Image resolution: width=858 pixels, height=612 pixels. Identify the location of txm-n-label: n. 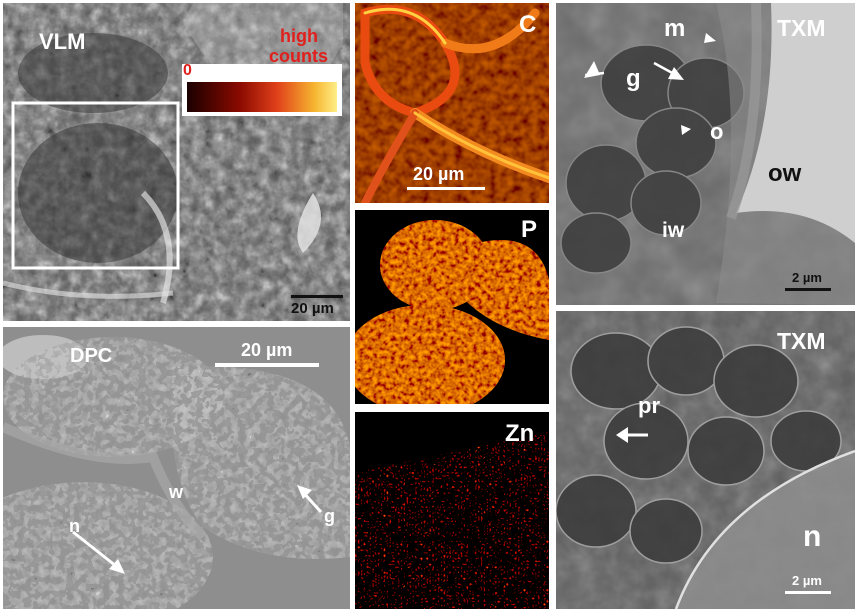
(812, 536).